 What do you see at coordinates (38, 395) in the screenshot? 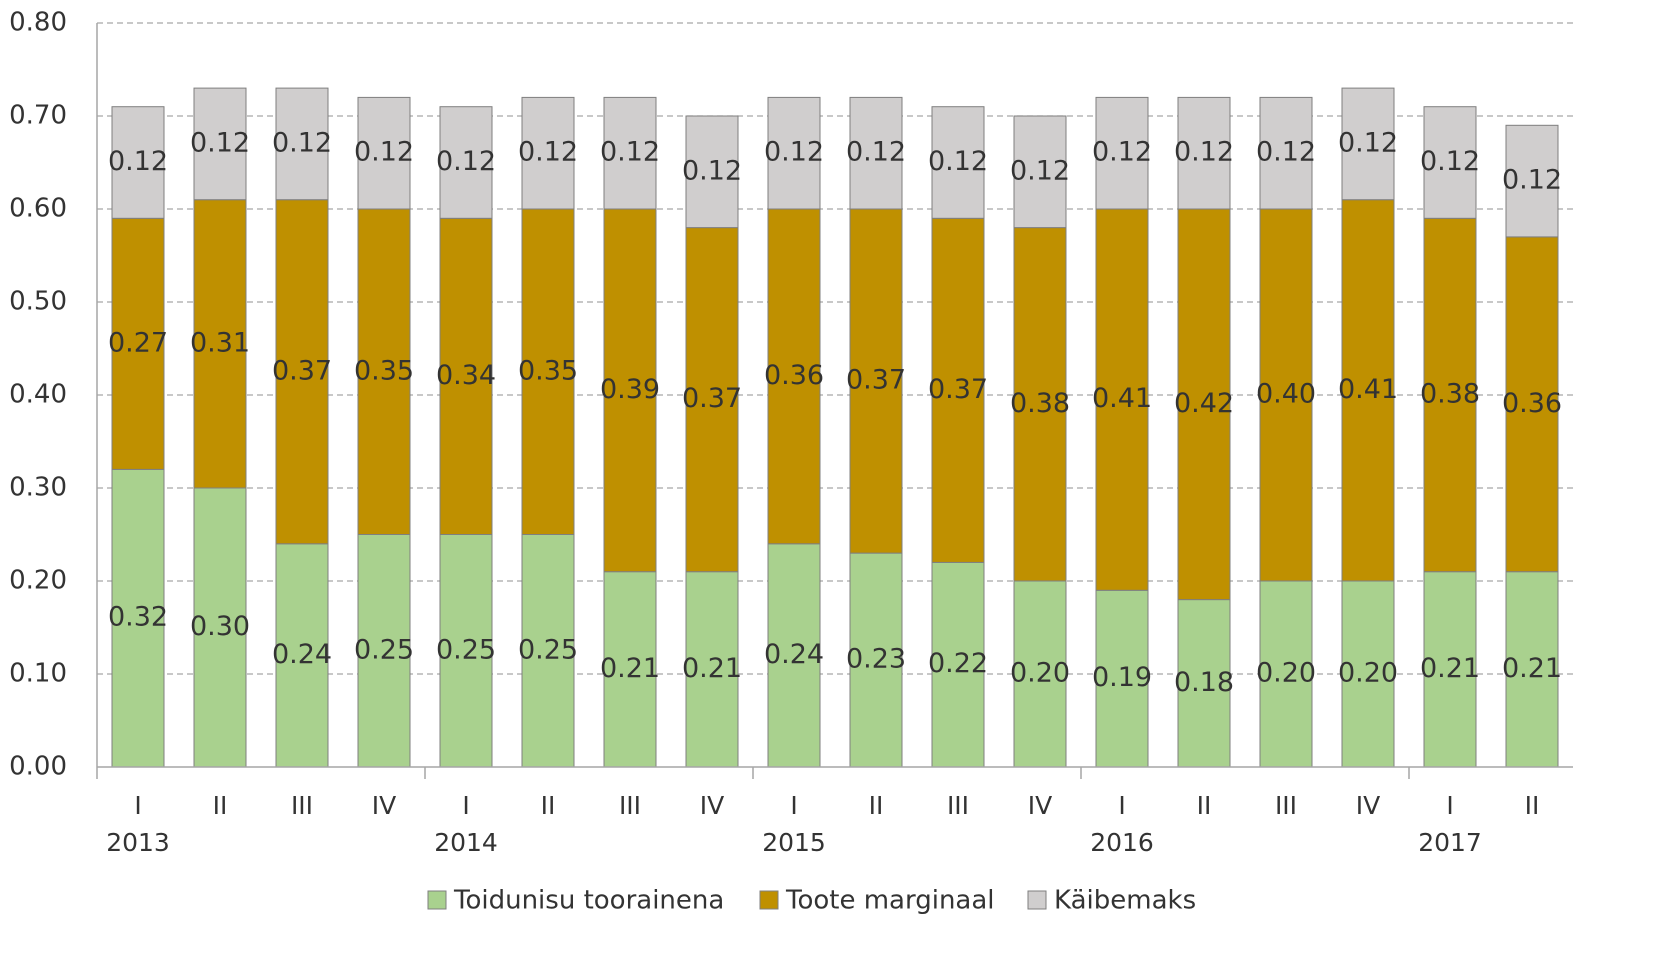
I see `y-tick-label: 0.40` at bounding box center [38, 395].